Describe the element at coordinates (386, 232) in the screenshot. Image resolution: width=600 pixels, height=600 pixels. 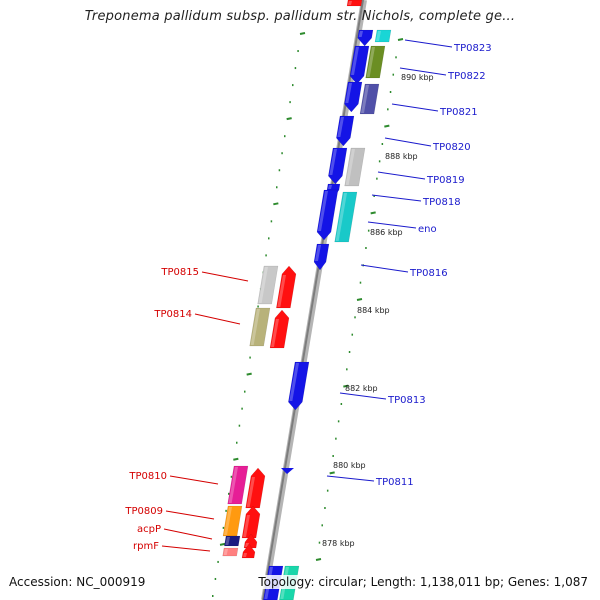
I see `kbp-label-886: 886 kbp` at that location.